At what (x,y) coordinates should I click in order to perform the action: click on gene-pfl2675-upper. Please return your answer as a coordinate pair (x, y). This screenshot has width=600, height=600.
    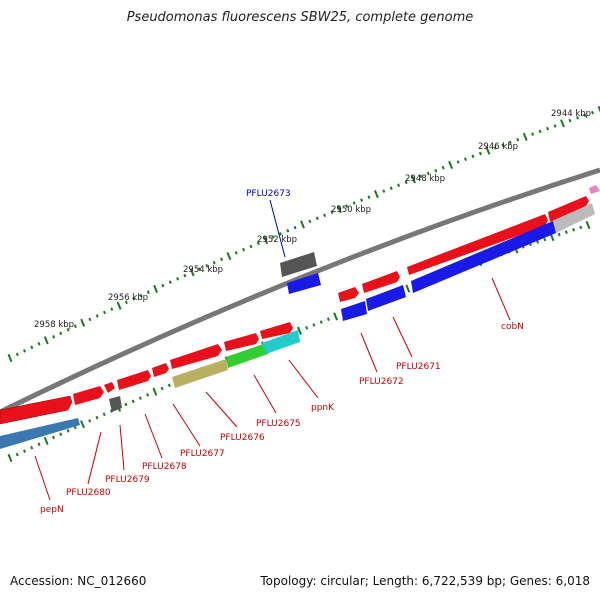
    Looking at the image, I should click on (241, 342).